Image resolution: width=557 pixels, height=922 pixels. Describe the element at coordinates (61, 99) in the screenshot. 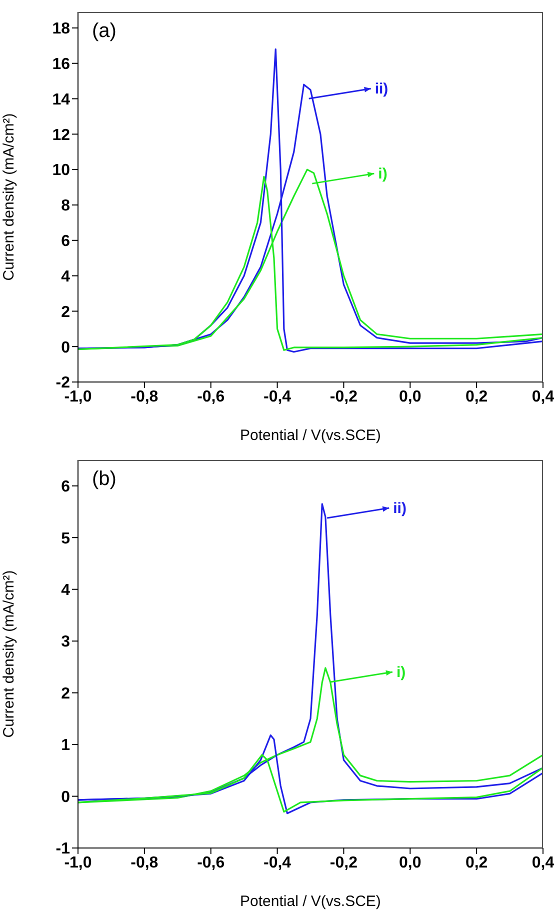

I see `y-tick-label: 14` at that location.